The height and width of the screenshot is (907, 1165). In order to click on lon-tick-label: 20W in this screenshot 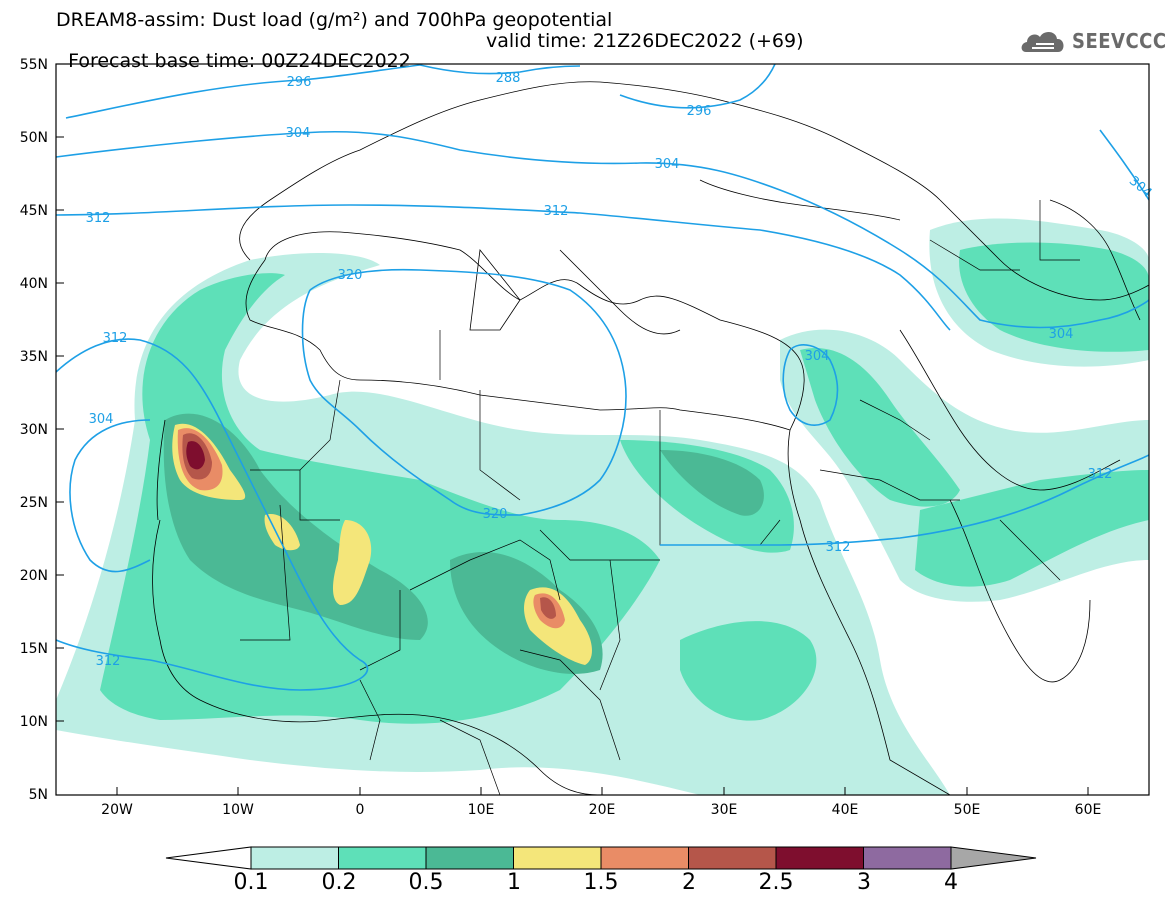, I will do `click(117, 810)`.